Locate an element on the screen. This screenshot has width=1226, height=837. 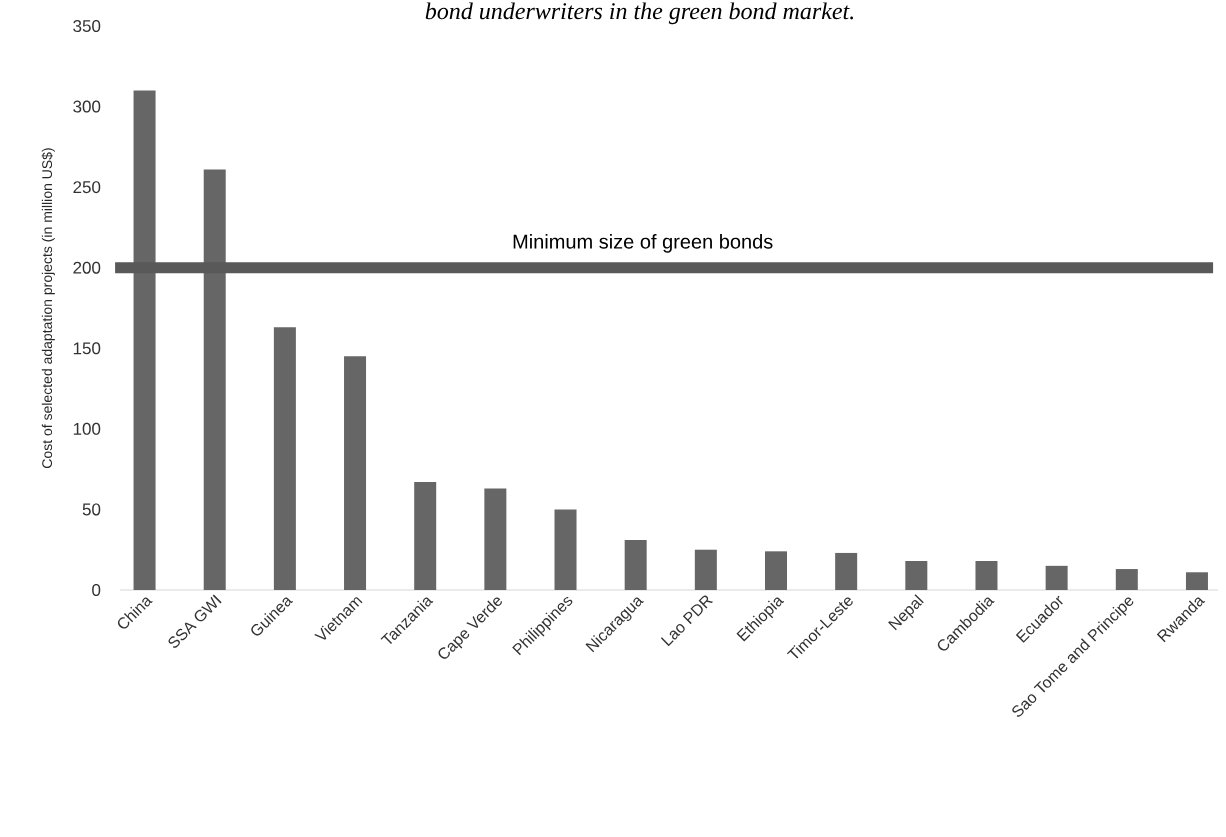
y-tick-label: 0 is located at coordinates (96, 590).